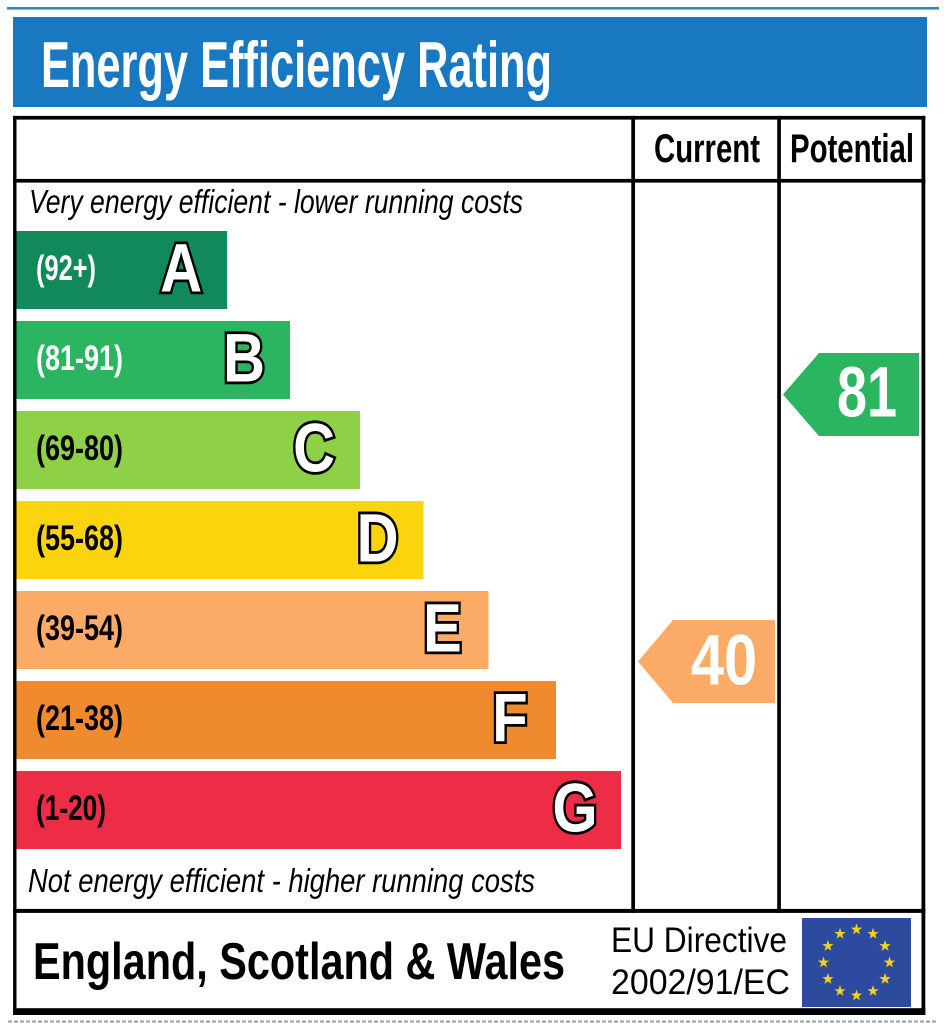 This screenshot has width=944, height=1024. Describe the element at coordinates (71, 808) in the screenshot. I see `svg-text: (1-20)` at that location.